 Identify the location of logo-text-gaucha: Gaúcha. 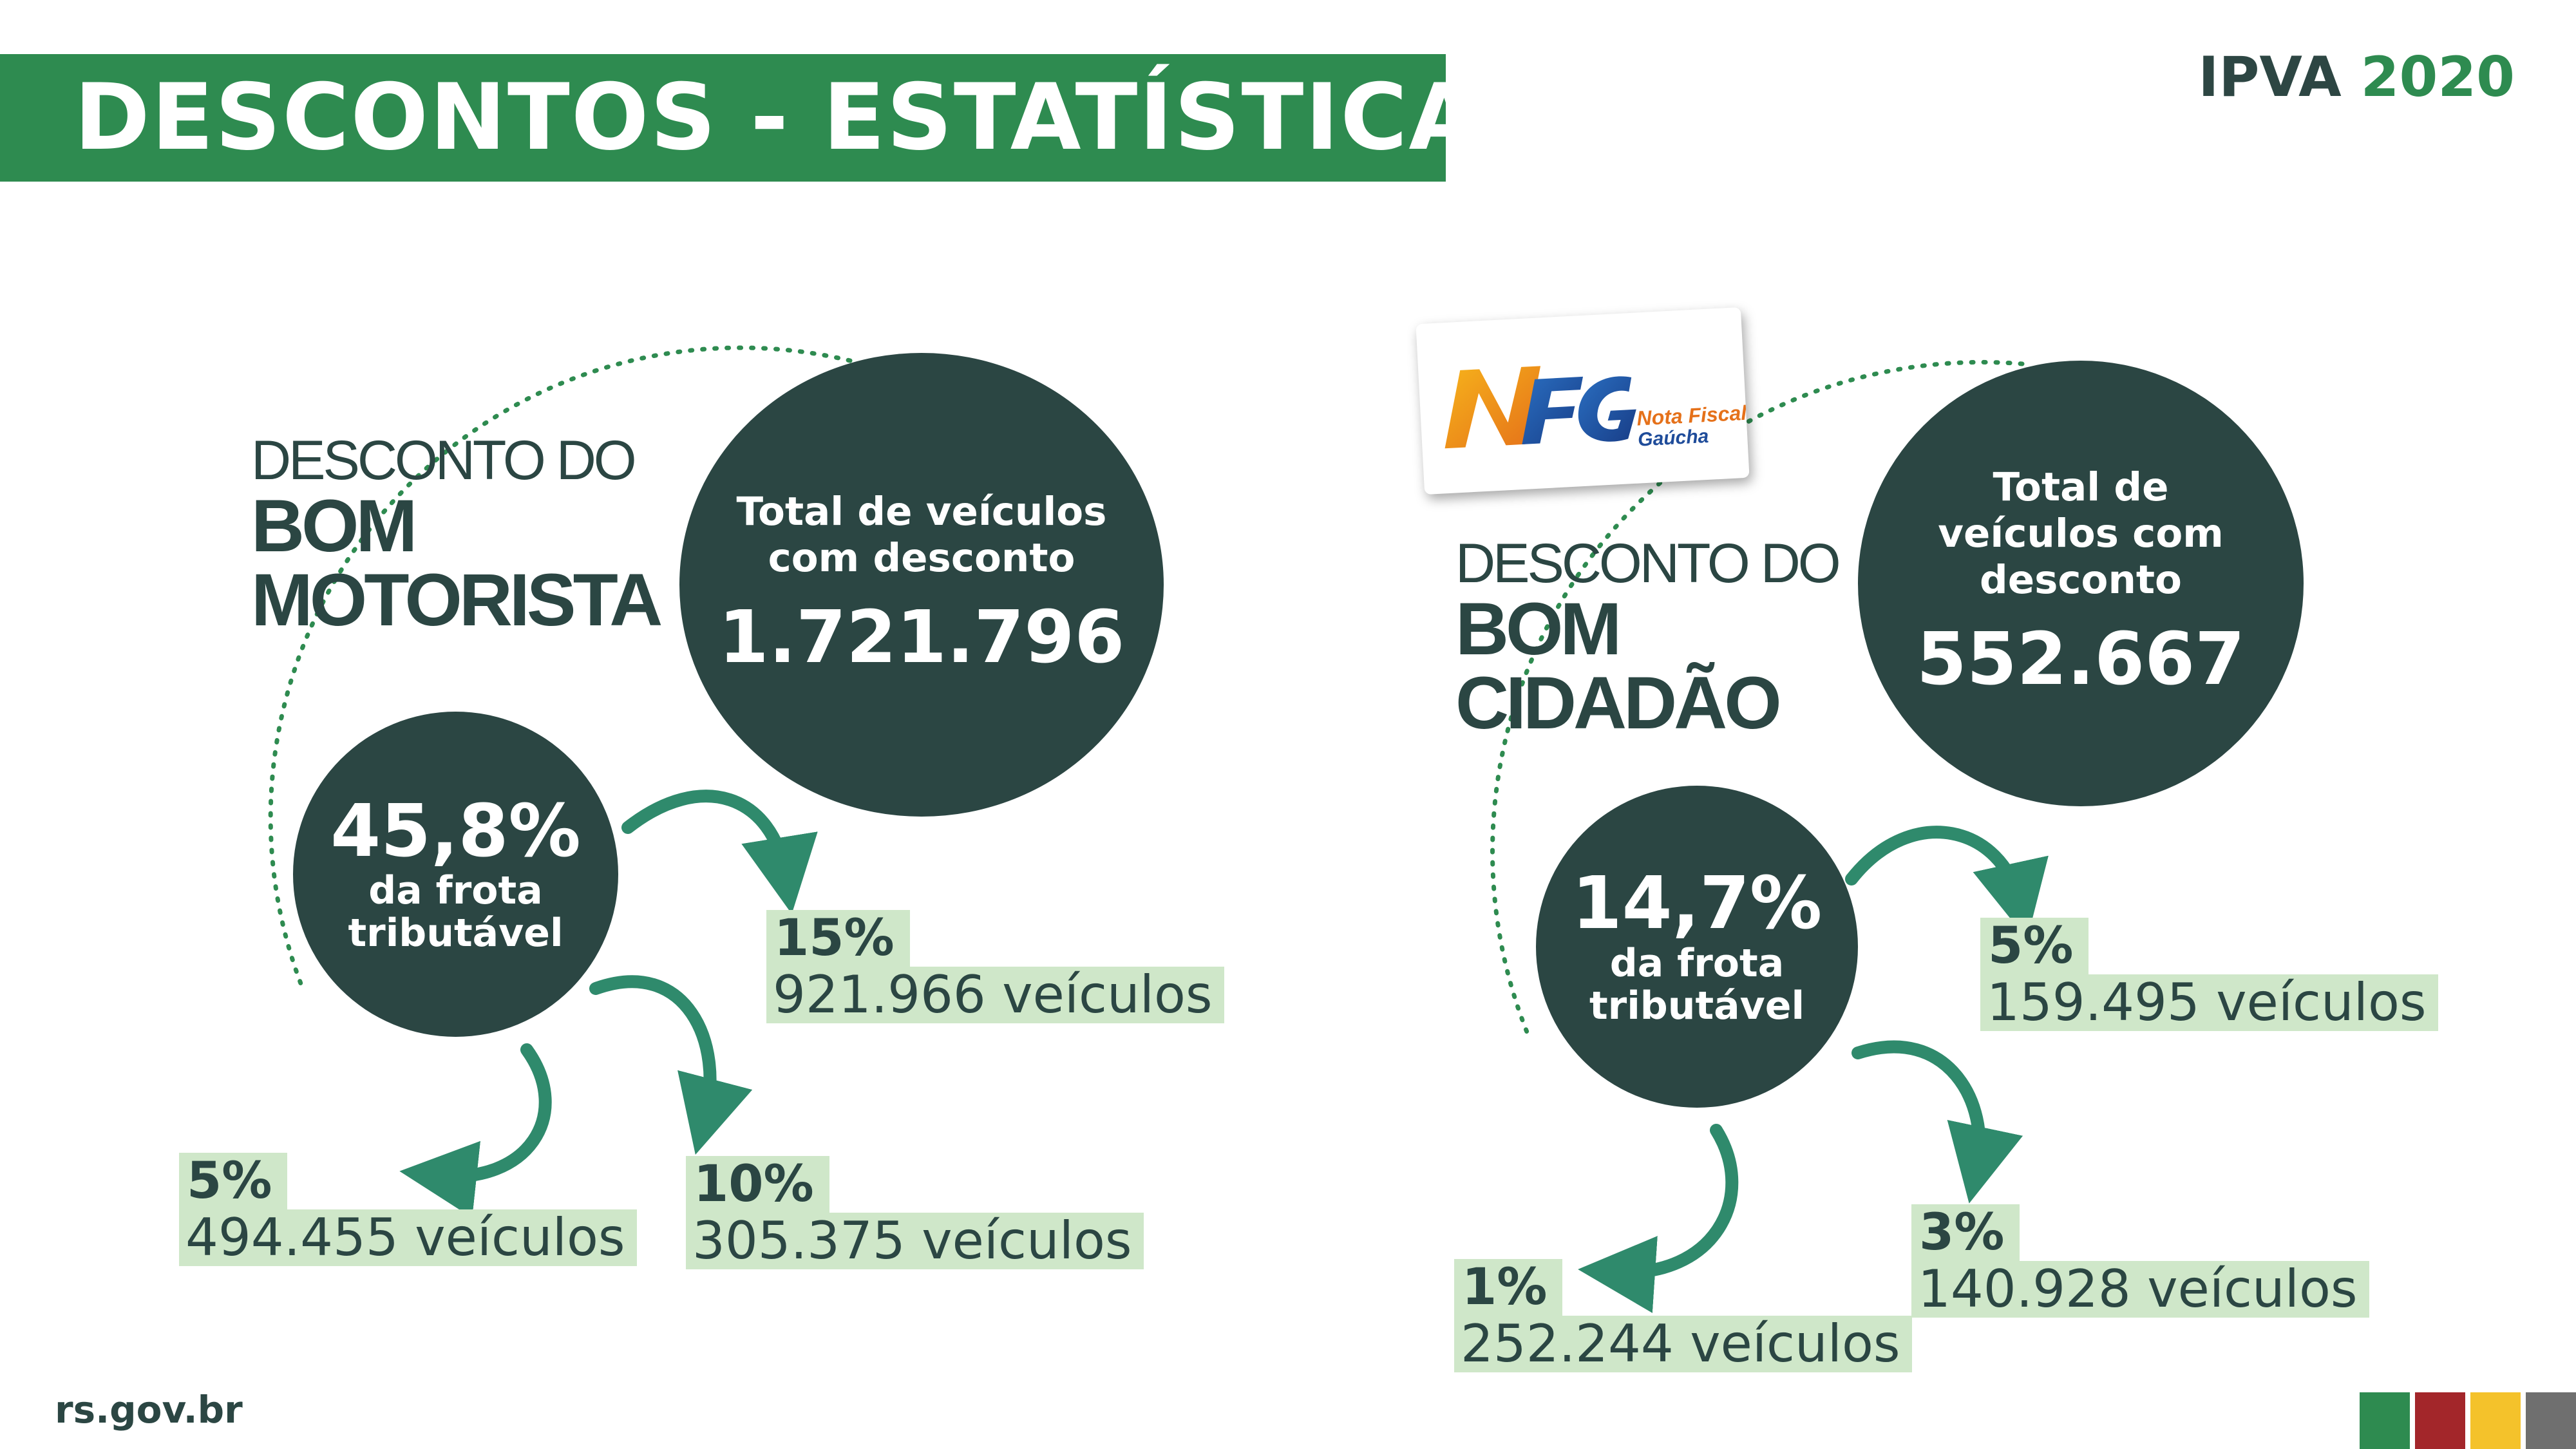
(1673, 438).